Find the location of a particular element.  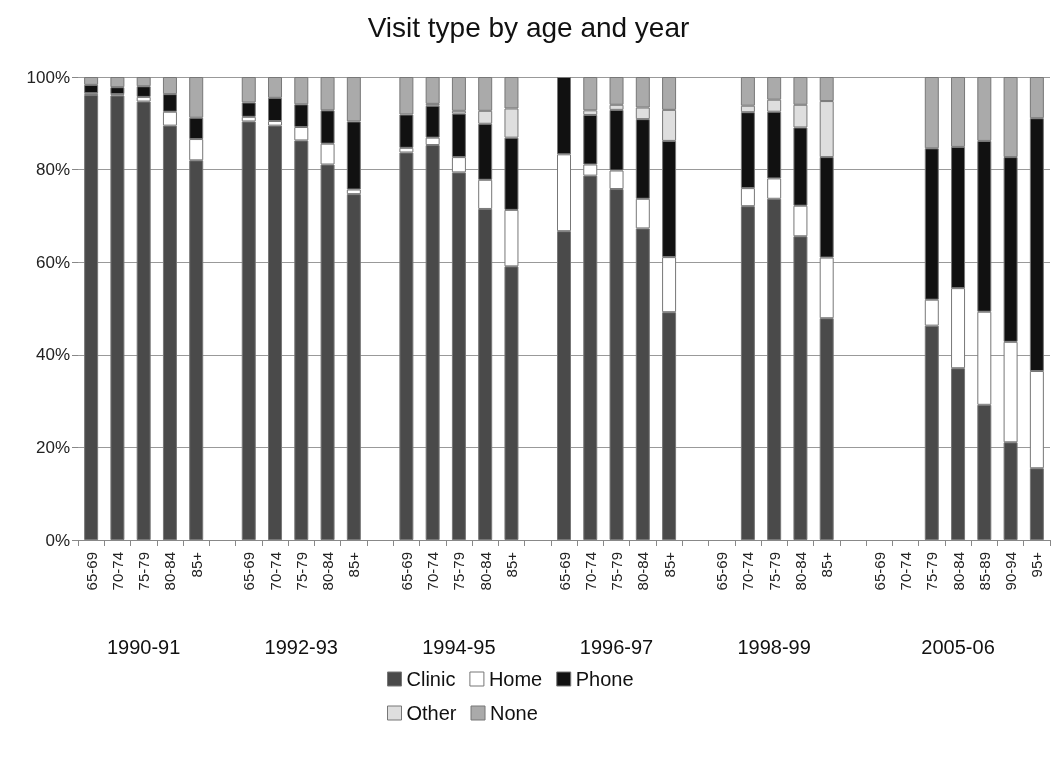

x-tick-label: 90-94 is located at coordinates (1011, 571).